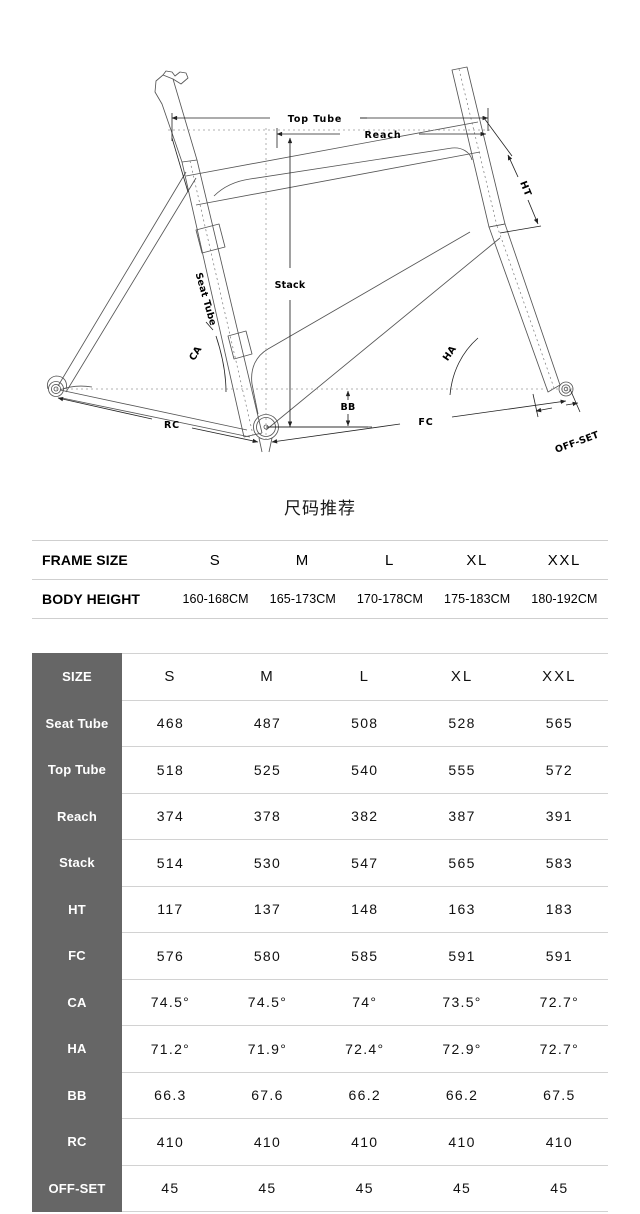  What do you see at coordinates (267, 1049) in the screenshot?
I see `geometry-cell: 71.9°` at bounding box center [267, 1049].